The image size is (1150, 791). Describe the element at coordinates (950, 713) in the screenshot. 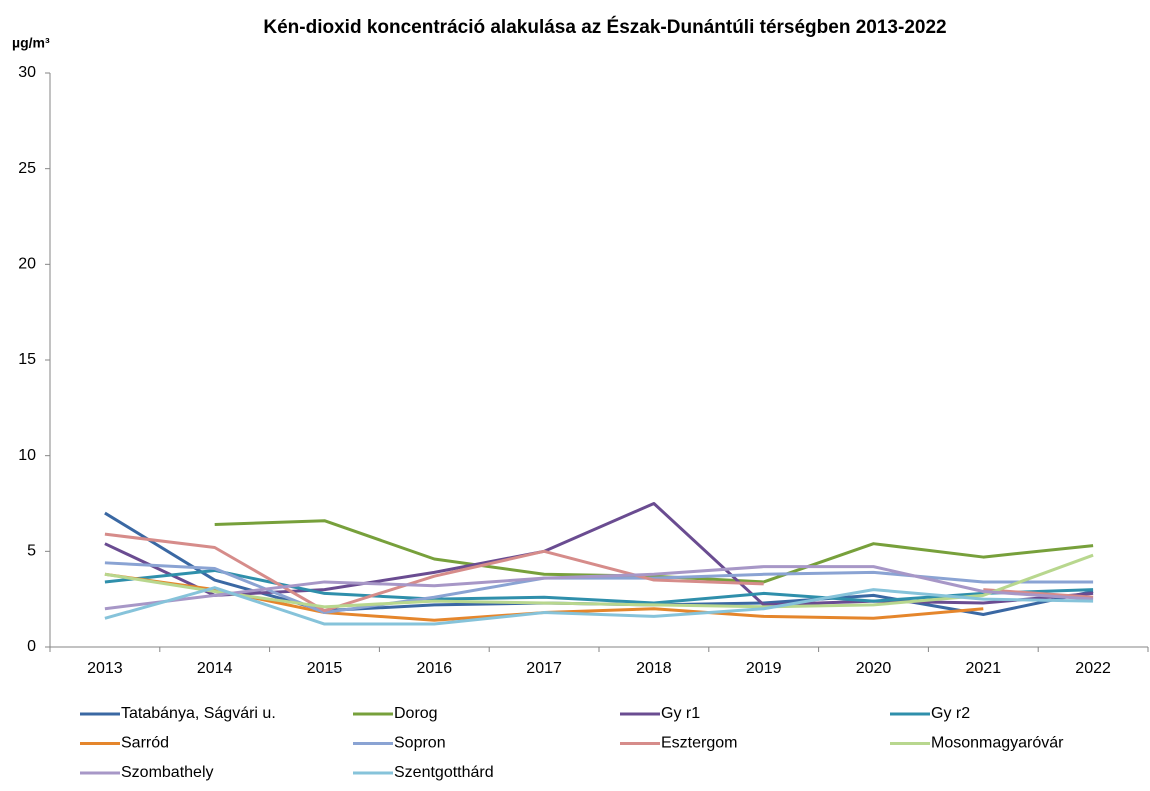

I see `legend-label: Gy r2` at that location.